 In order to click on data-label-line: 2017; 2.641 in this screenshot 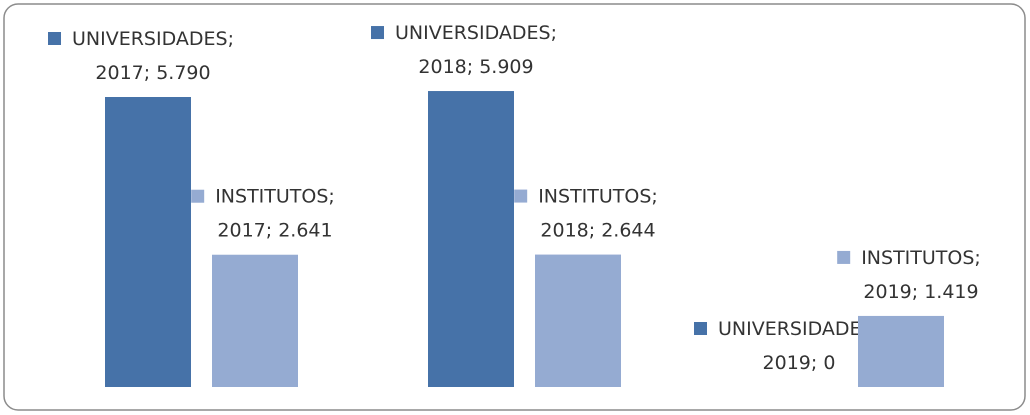, I will do `click(274, 230)`.